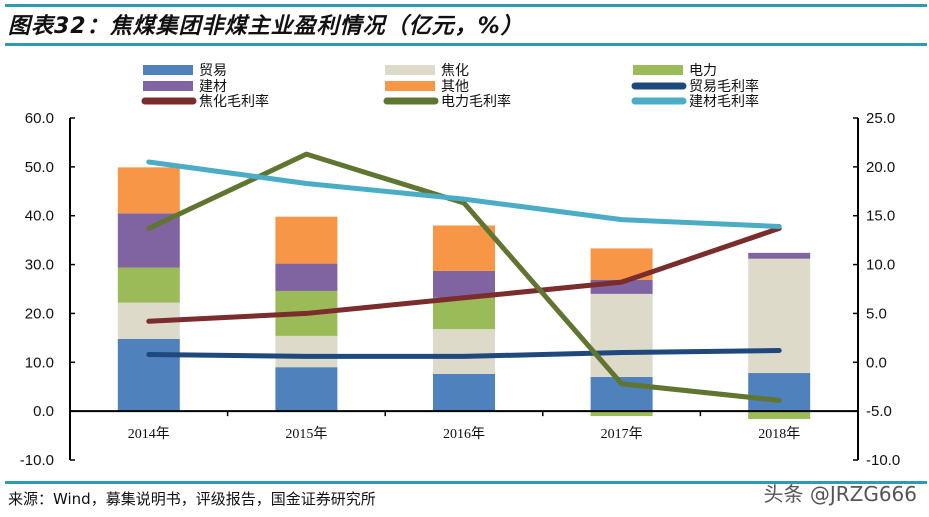 This screenshot has width=929, height=517. What do you see at coordinates (703, 71) in the screenshot?
I see `legend-label-电力: 电力` at bounding box center [703, 71].